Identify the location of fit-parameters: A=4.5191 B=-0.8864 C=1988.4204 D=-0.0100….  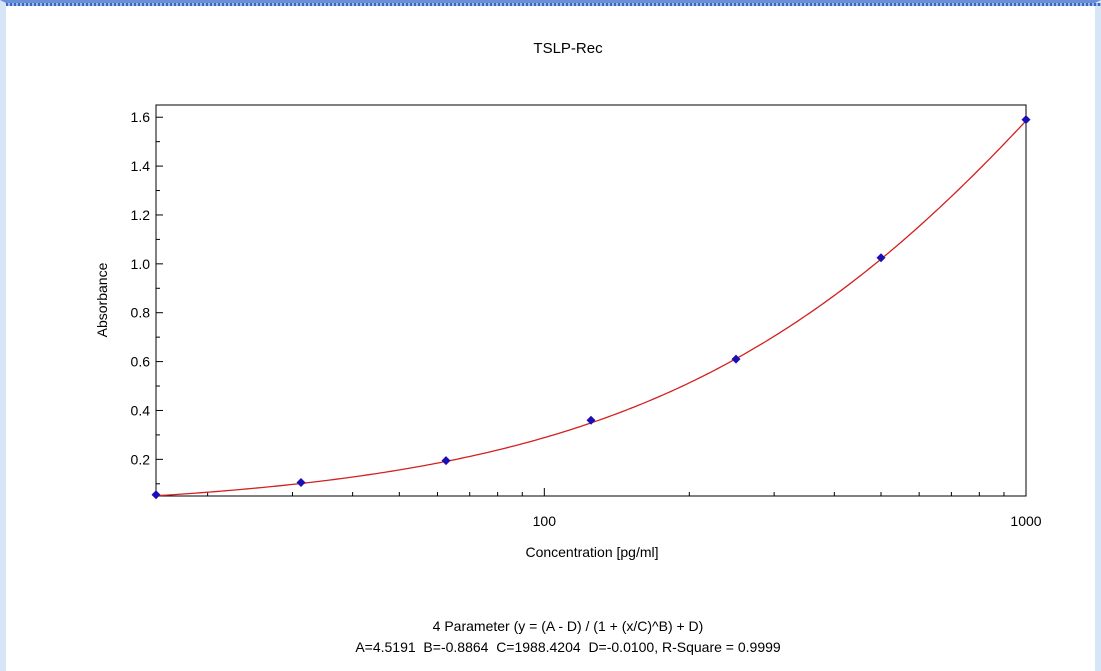
(568, 647).